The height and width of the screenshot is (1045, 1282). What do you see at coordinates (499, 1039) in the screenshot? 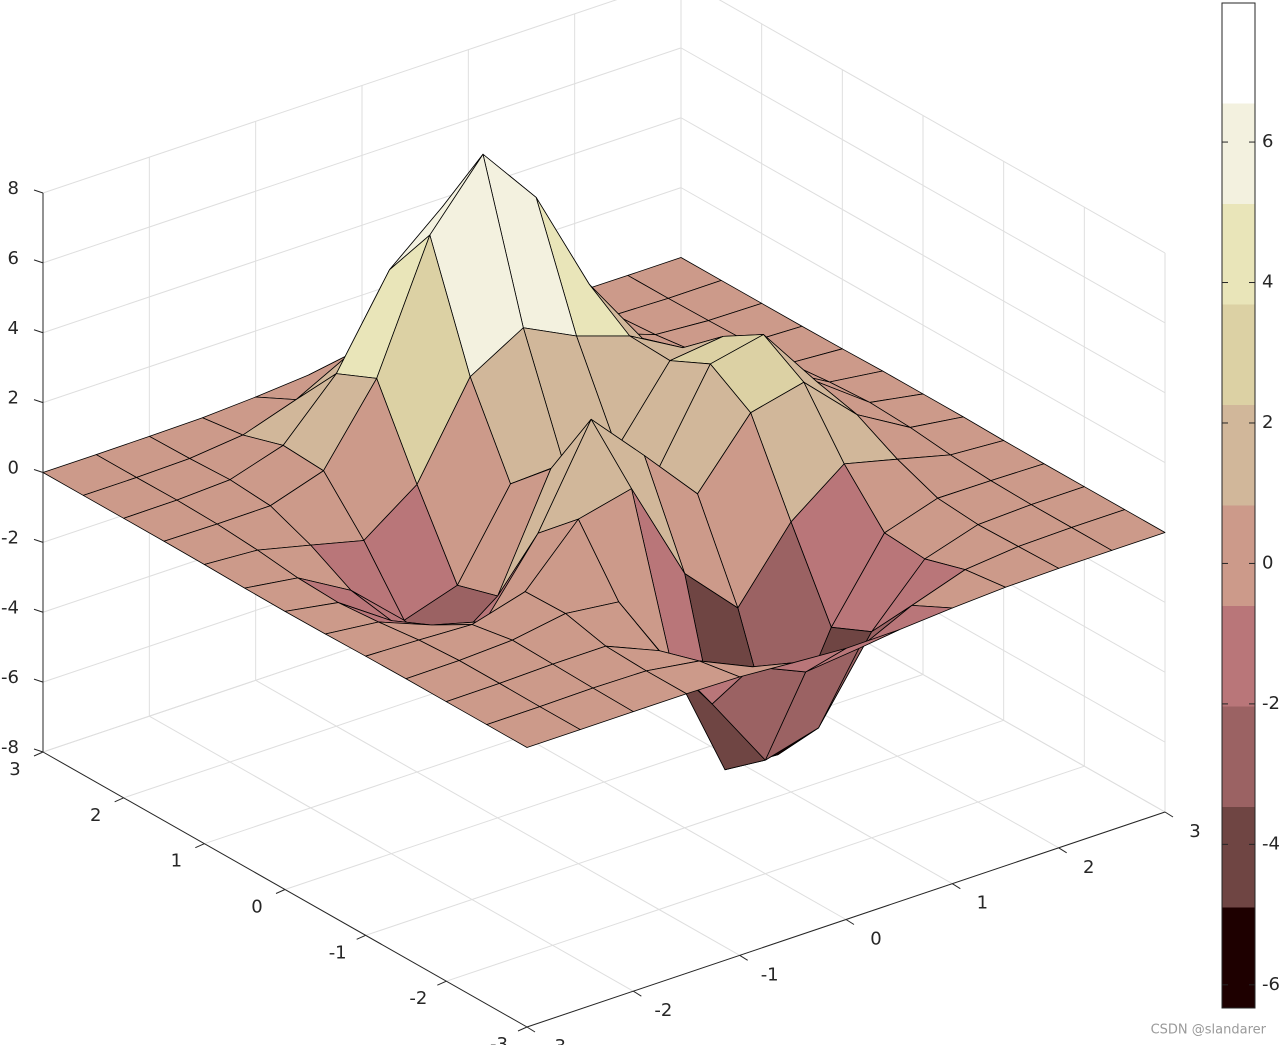
I see `y-tick-label: -3` at bounding box center [499, 1039].